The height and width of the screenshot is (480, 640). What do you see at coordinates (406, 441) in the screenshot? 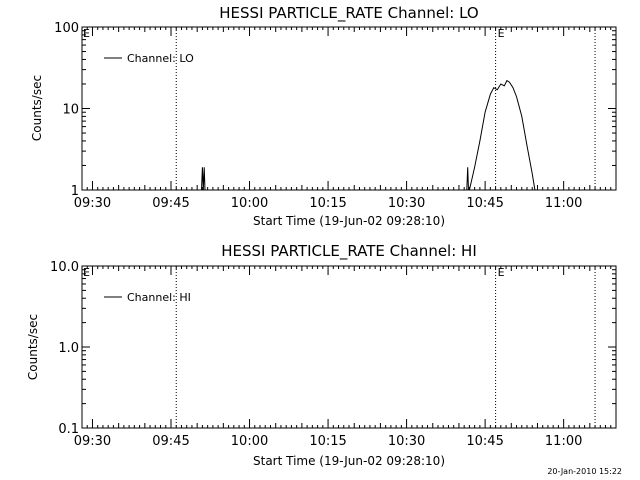
I see `hi-x-tick-label: 10:30` at bounding box center [406, 441].